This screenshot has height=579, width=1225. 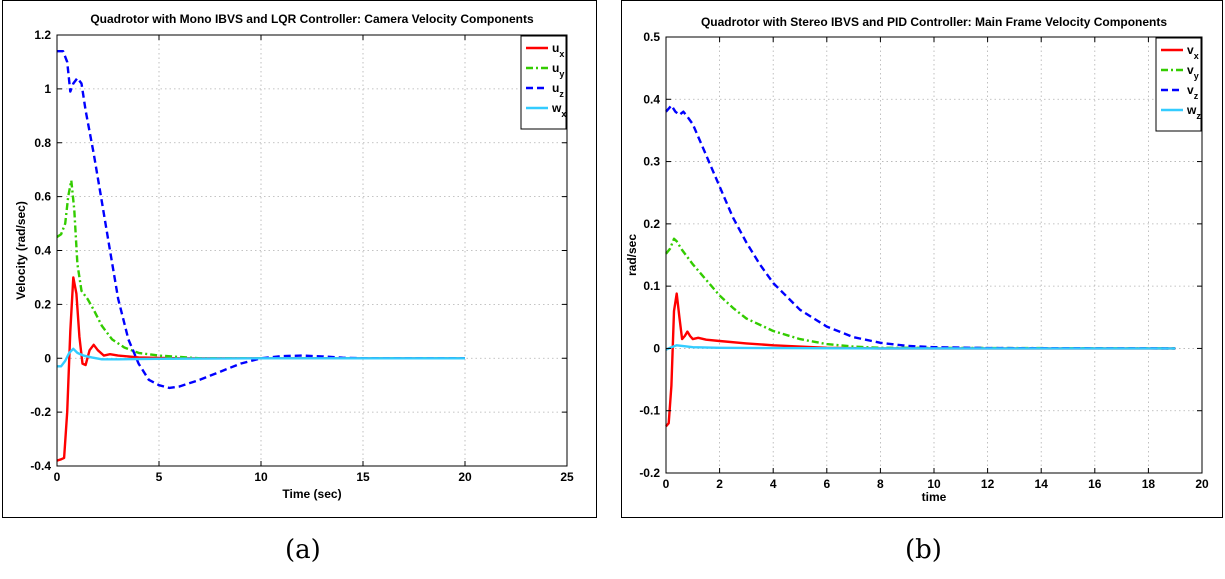 I want to click on chart-b-legend-box, so click(x=1178, y=84).